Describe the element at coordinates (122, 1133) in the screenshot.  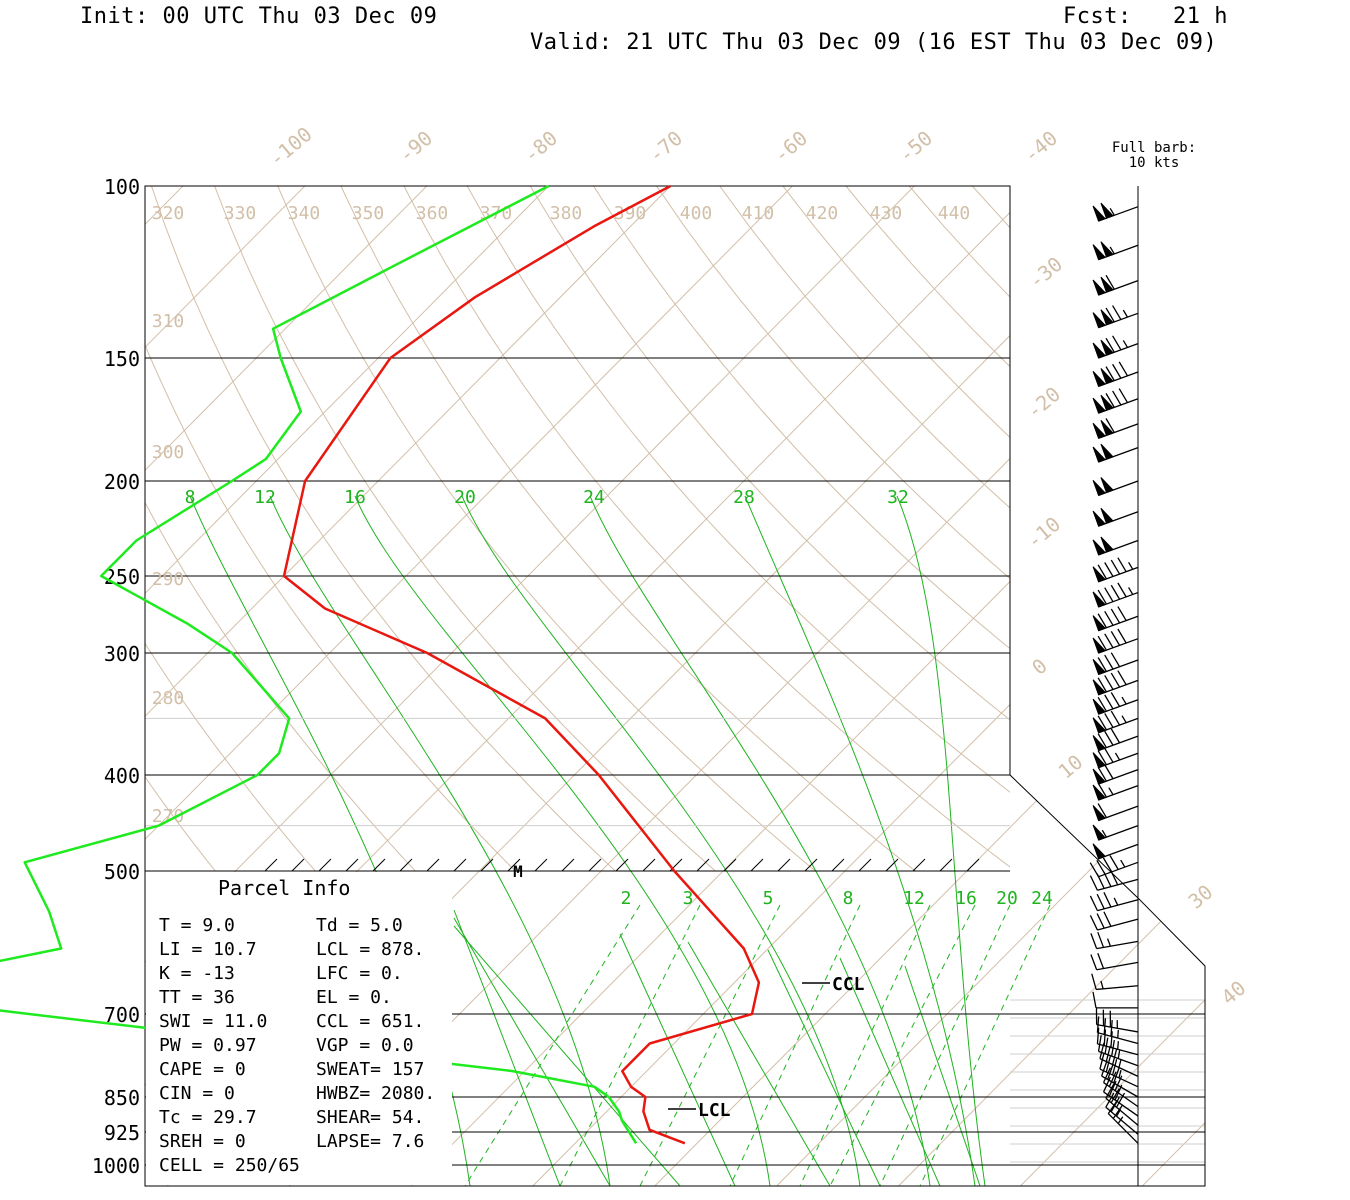
I see `pressure-tick-label: 925` at that location.